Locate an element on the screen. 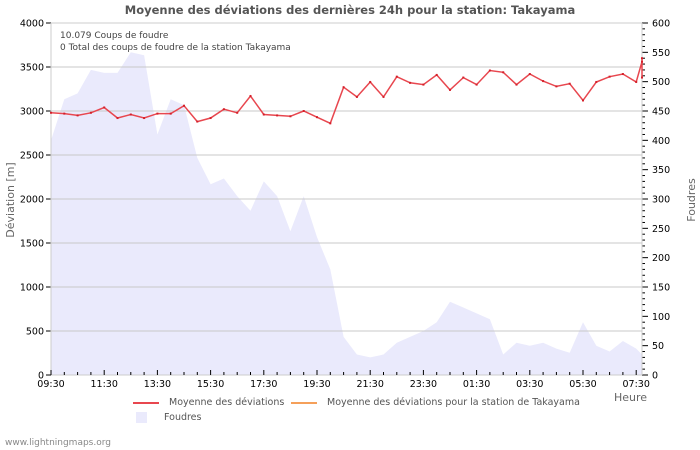 The width and height of the screenshot is (700, 450). x-tick-label: 19:30 is located at coordinates (316, 384).